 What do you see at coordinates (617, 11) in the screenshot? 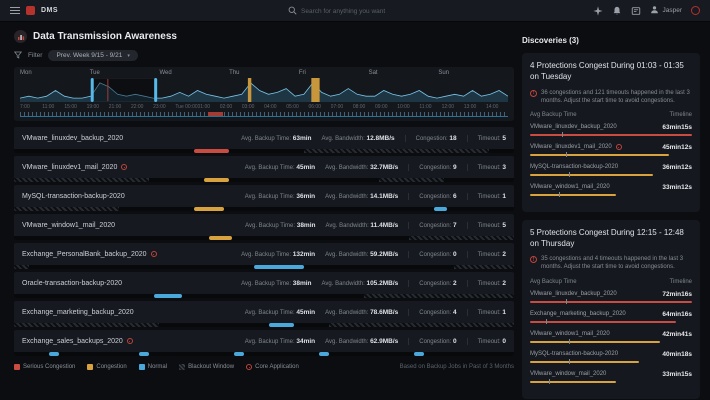
I see `notifications-bell-icon` at bounding box center [617, 11].